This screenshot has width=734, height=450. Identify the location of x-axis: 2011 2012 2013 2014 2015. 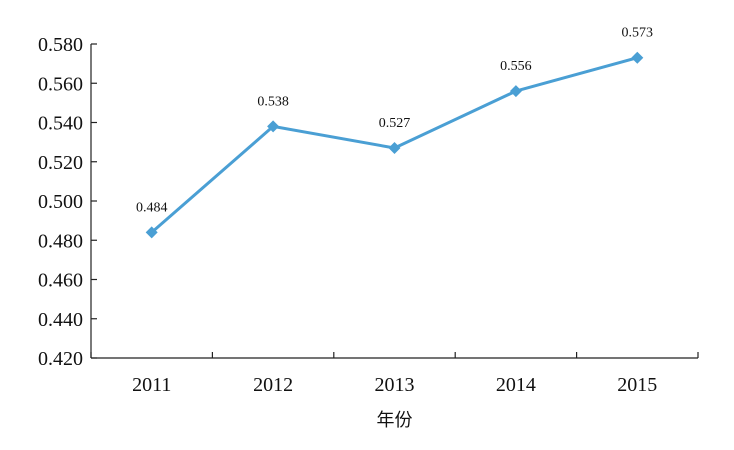
(394, 374).